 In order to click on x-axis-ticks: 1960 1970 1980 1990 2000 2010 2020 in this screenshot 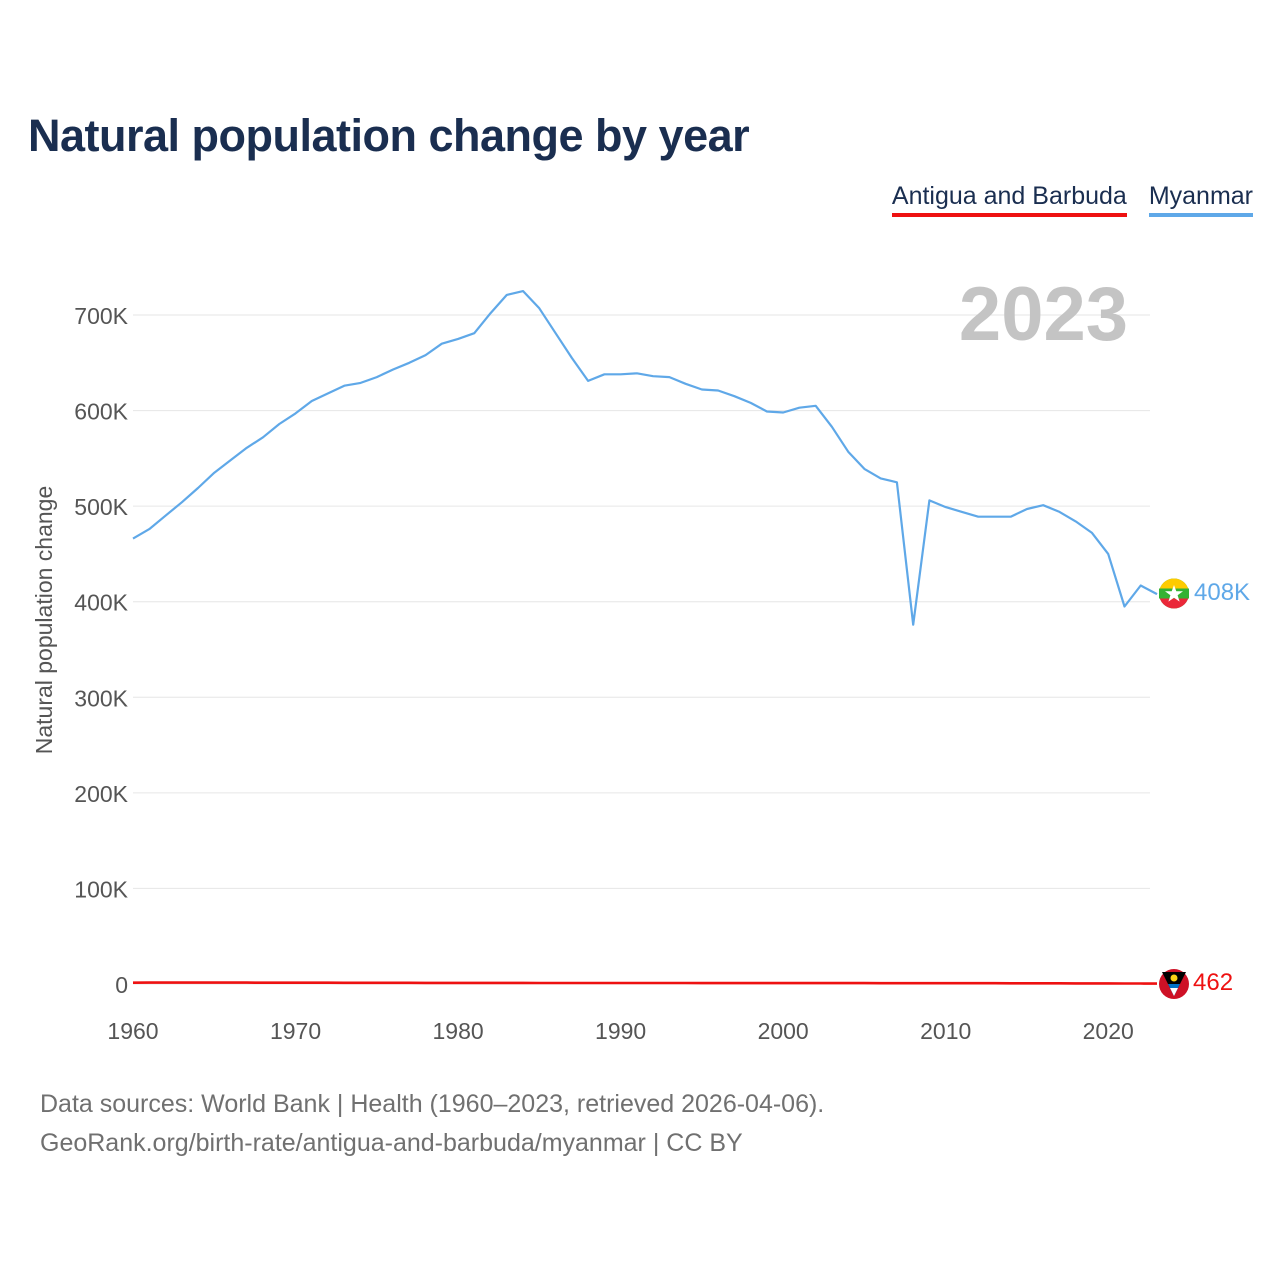, I will do `click(620, 1031)`.